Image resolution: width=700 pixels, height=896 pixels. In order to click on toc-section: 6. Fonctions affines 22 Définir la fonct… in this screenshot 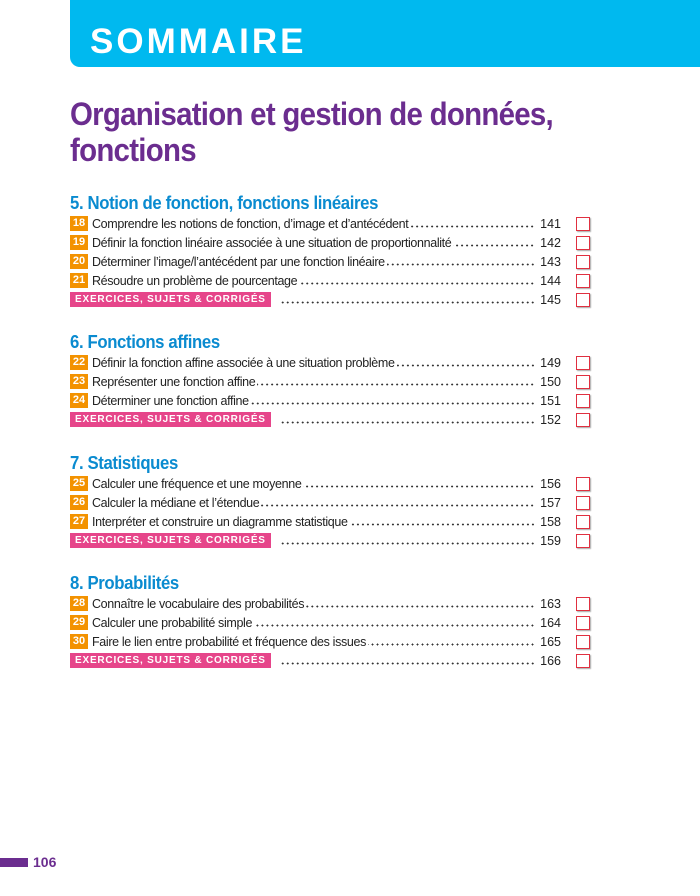, I will do `click(330, 380)`.